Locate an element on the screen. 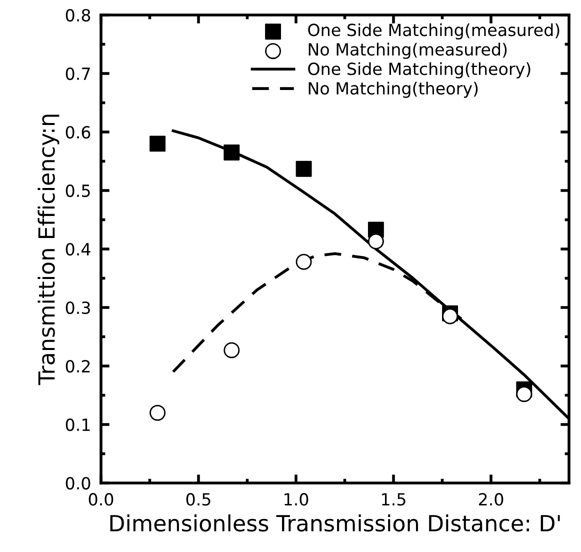 The width and height of the screenshot is (581, 552). x-tick-label: 2.0 is located at coordinates (491, 499).